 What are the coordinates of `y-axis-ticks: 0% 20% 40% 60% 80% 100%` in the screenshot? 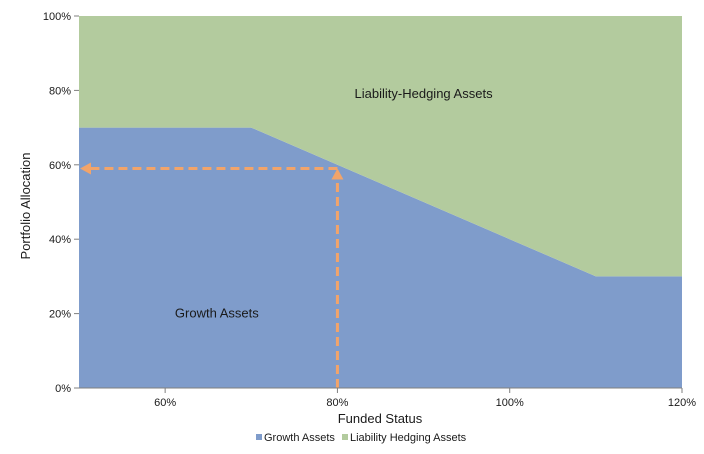 It's located at (61, 203).